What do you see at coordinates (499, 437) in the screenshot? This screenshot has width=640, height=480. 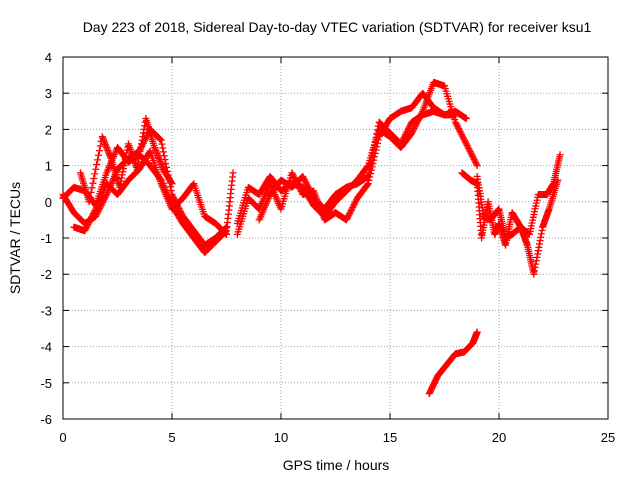 I see `x-tick-label: 20` at bounding box center [499, 437].